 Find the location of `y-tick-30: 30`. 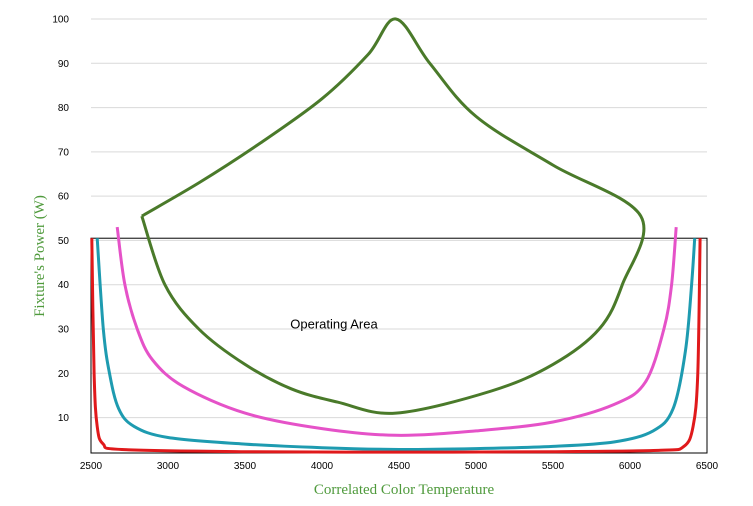

y-tick-30: 30 is located at coordinates (64, 330).